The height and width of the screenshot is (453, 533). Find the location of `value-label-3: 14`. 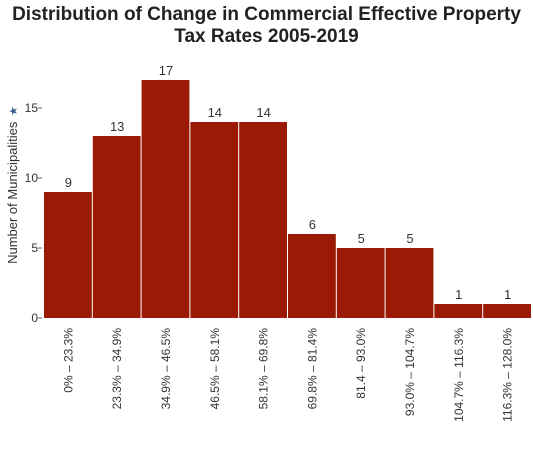

value-label-3: 14 is located at coordinates (215, 112).